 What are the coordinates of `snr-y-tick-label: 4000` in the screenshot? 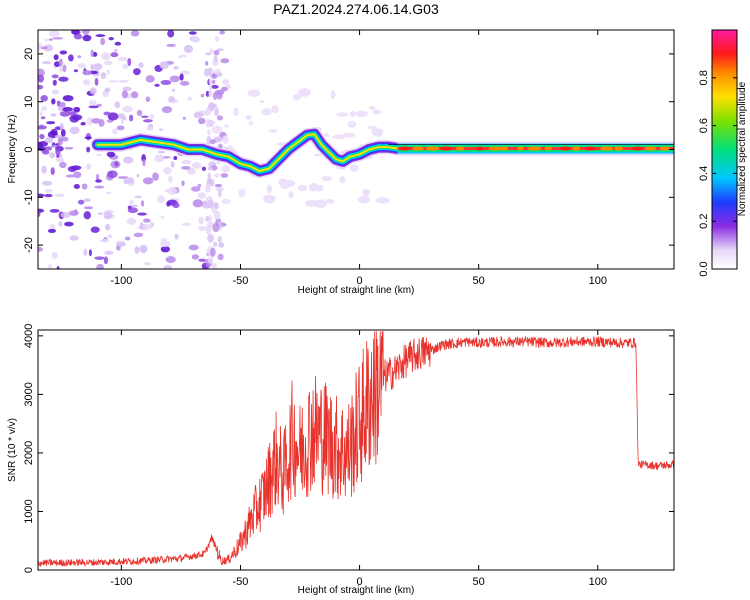 It's located at (29, 336).